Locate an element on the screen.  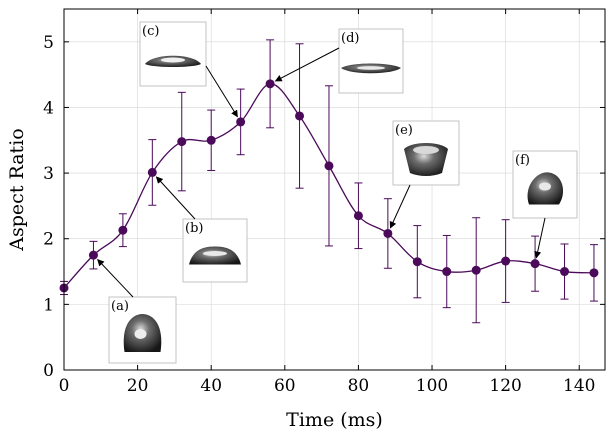
x-tick-label: 120 is located at coordinates (505, 386).